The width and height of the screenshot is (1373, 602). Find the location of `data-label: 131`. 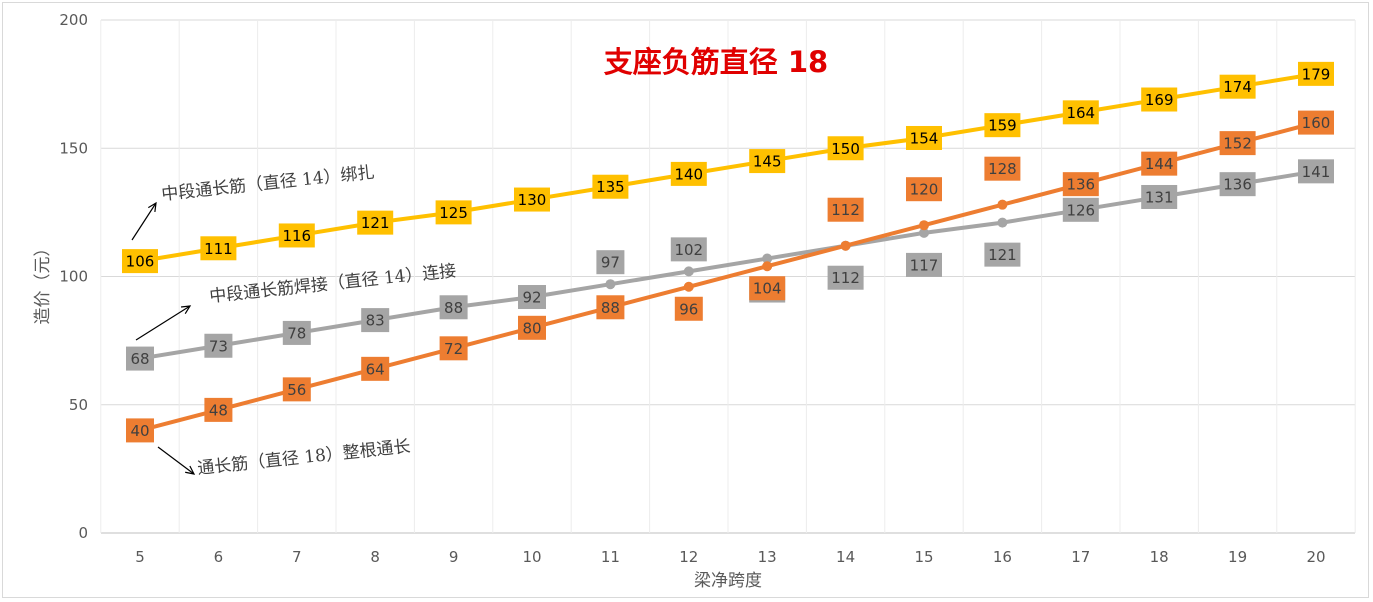

data-label: 131 is located at coordinates (1159, 197).